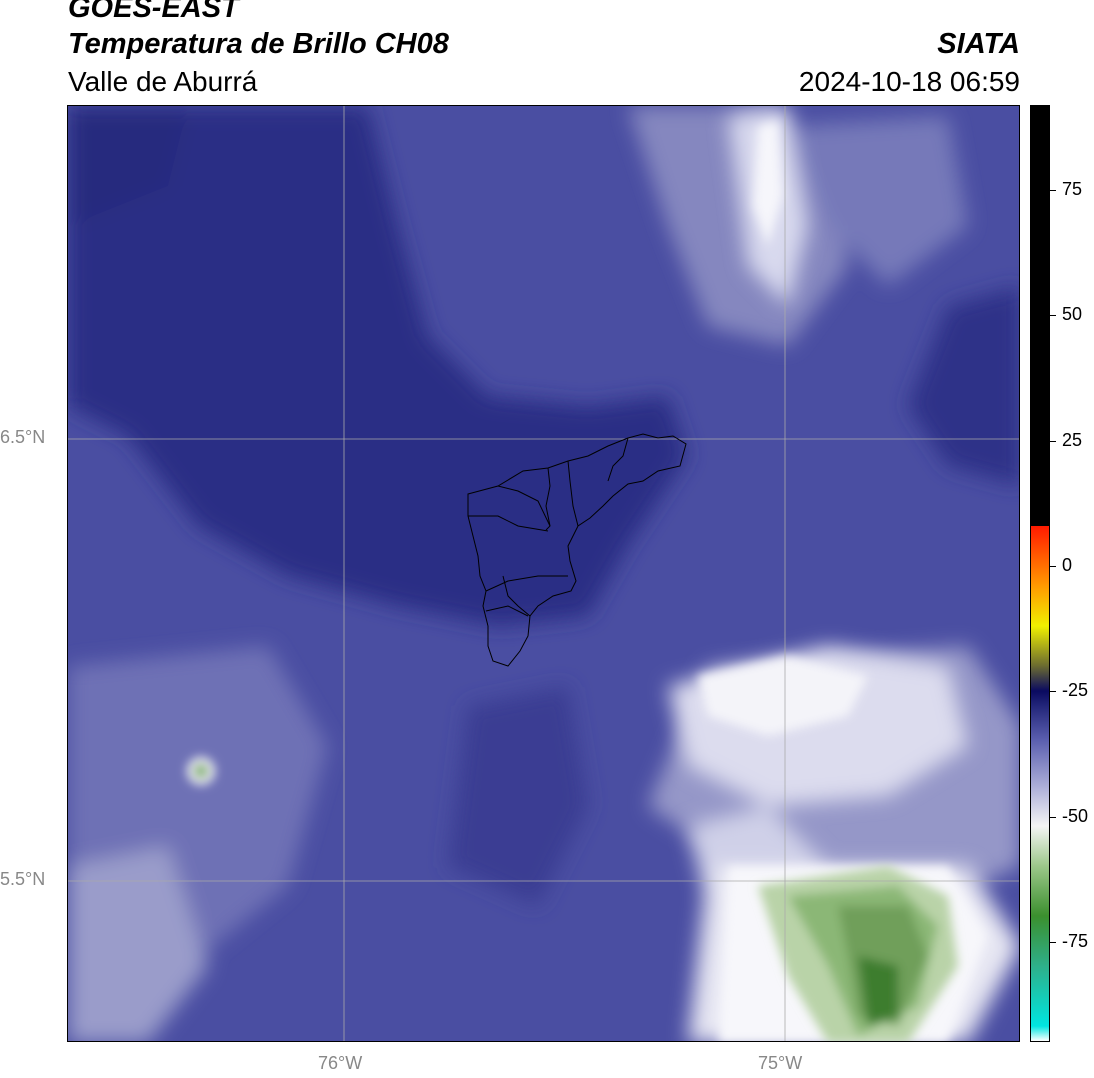 The width and height of the screenshot is (1094, 1078). What do you see at coordinates (340, 1063) in the screenshot?
I see `lon-label-76w: 76°W` at bounding box center [340, 1063].